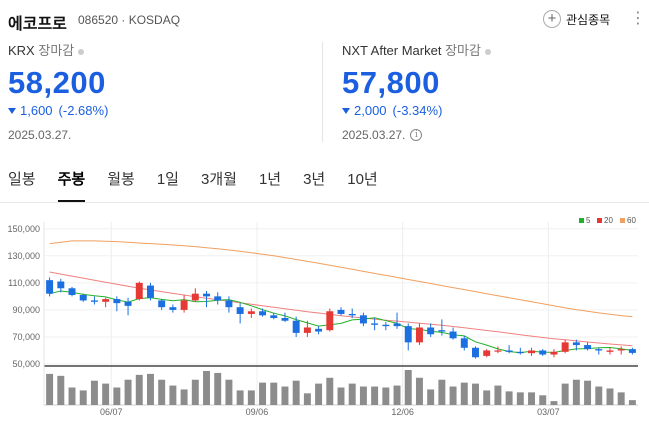 Image resolution: width=649 pixels, height=429 pixels. I want to click on krx-market-title: KRX 장마감, so click(58, 49).